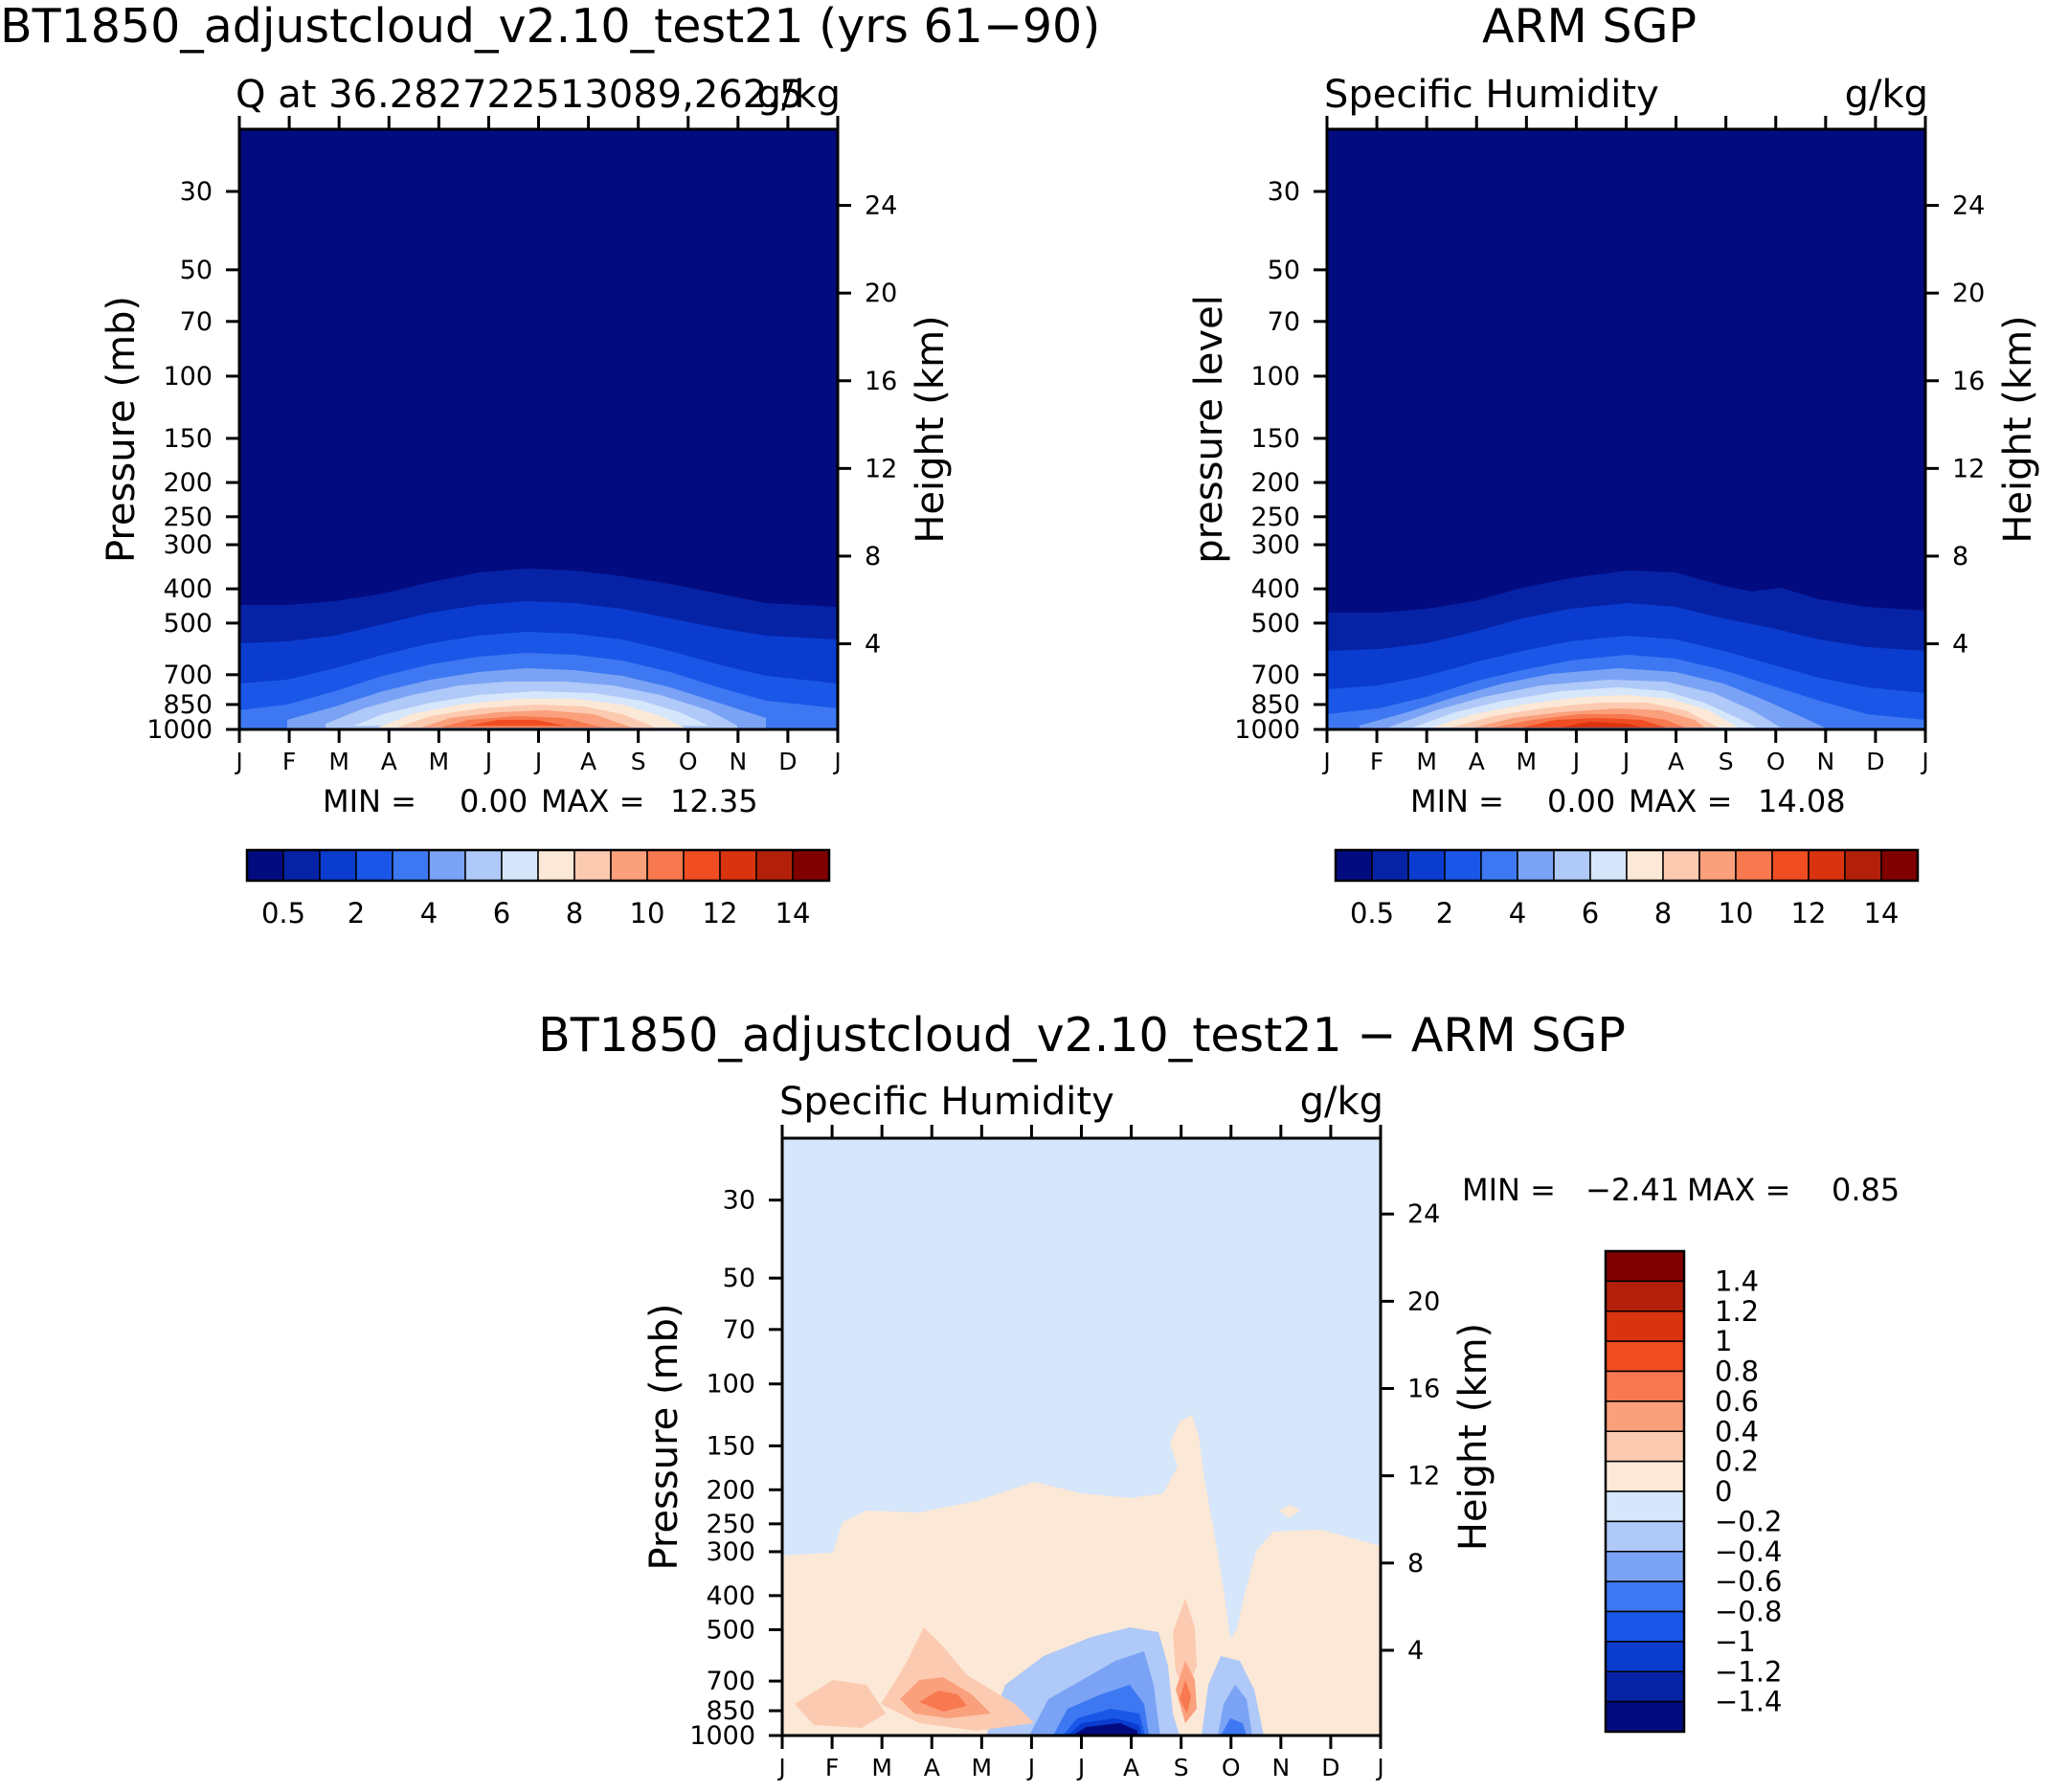 The height and width of the screenshot is (1792, 2046). I want to click on panel-model-units: g/kg, so click(799, 95).